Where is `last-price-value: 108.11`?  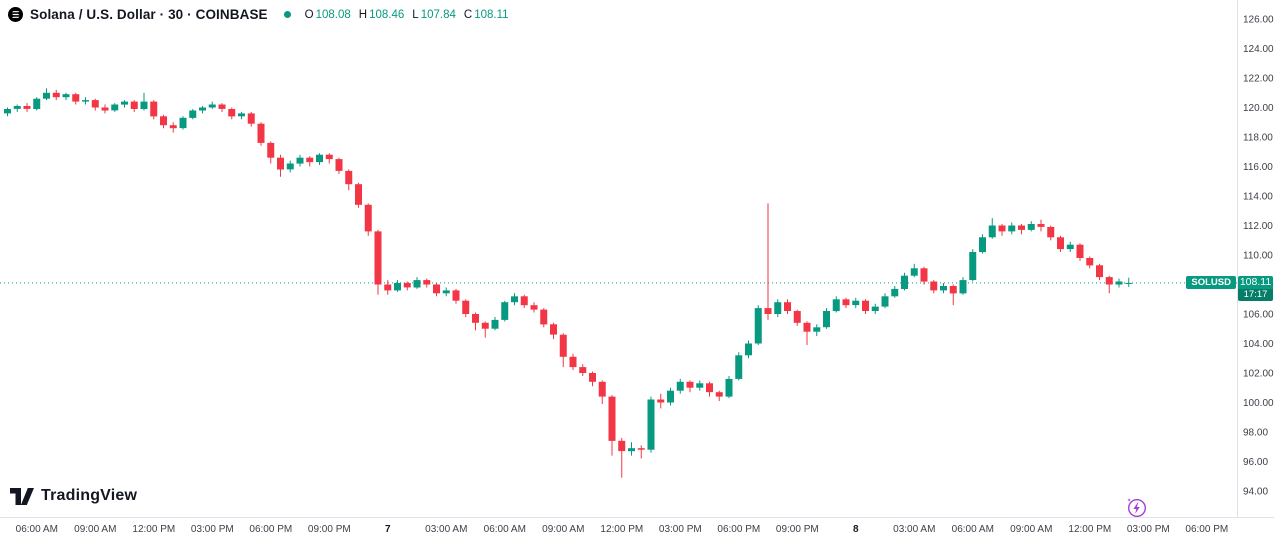
last-price-value: 108.11 is located at coordinates (1255, 282).